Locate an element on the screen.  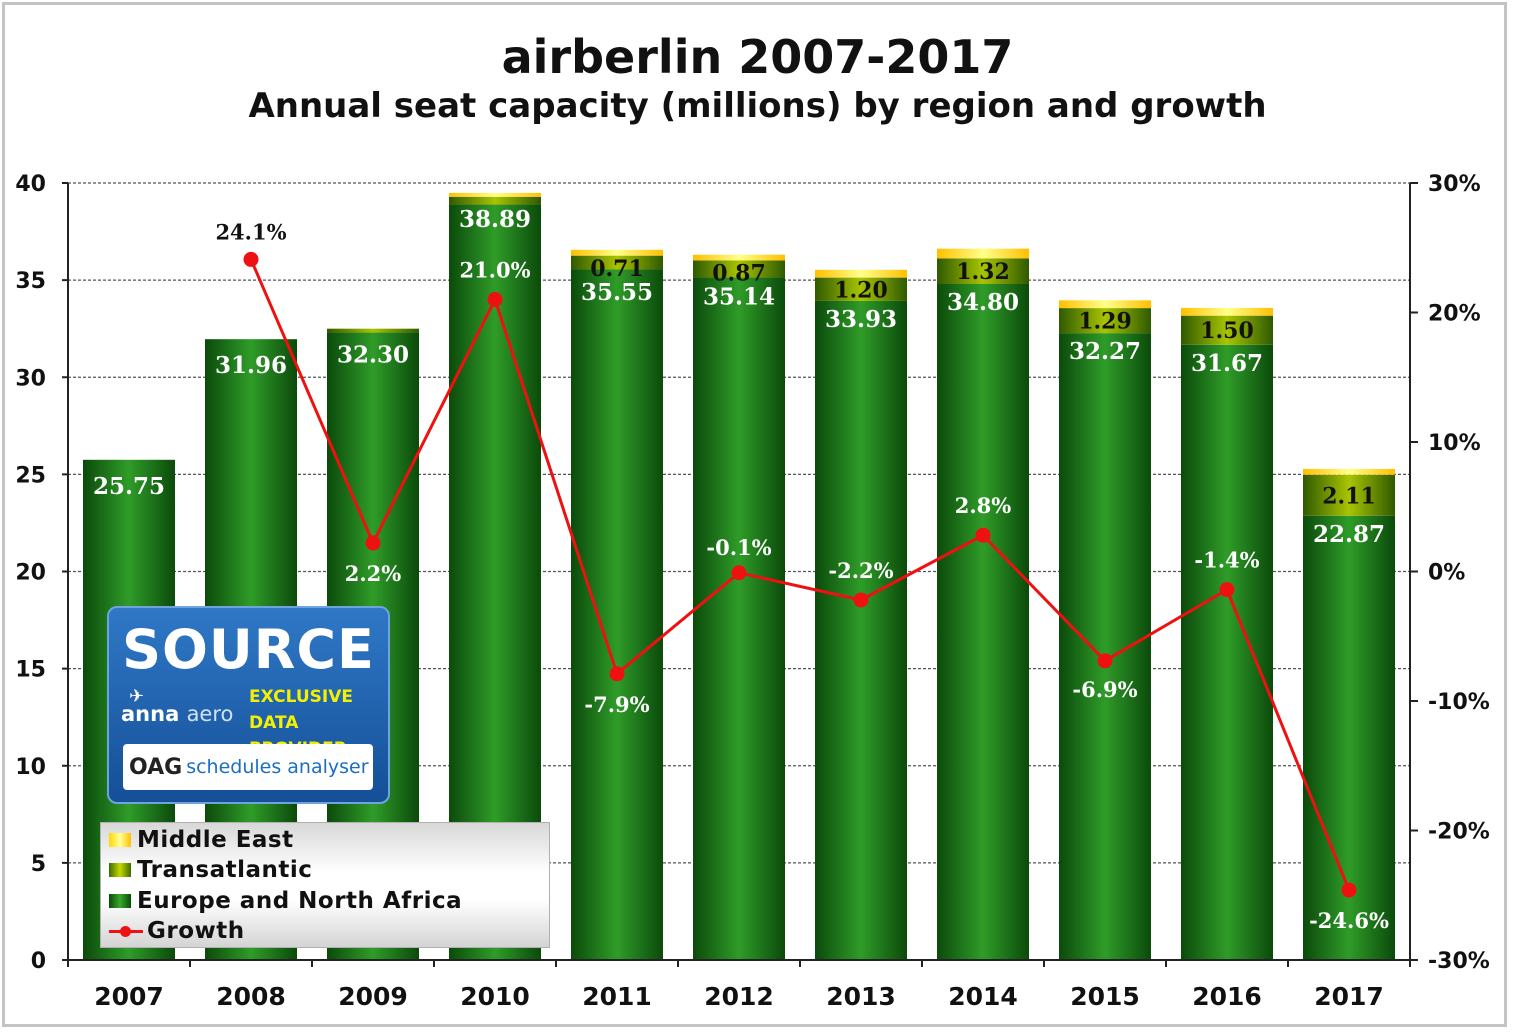
y2-tick-label: -10% is located at coordinates (1459, 702).